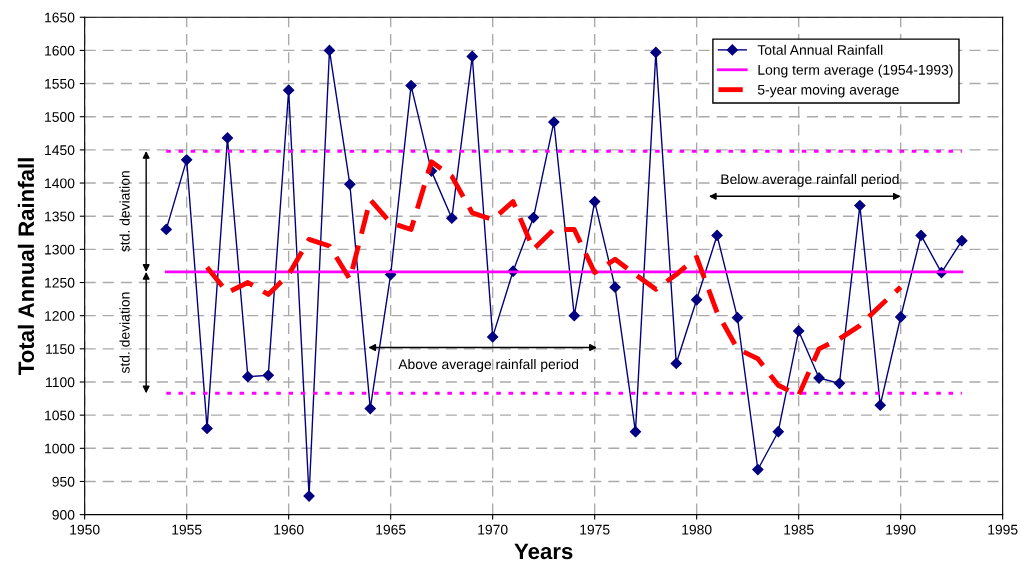 This screenshot has height=575, width=1020. I want to click on x-tick-label: 1995, so click(1003, 529).